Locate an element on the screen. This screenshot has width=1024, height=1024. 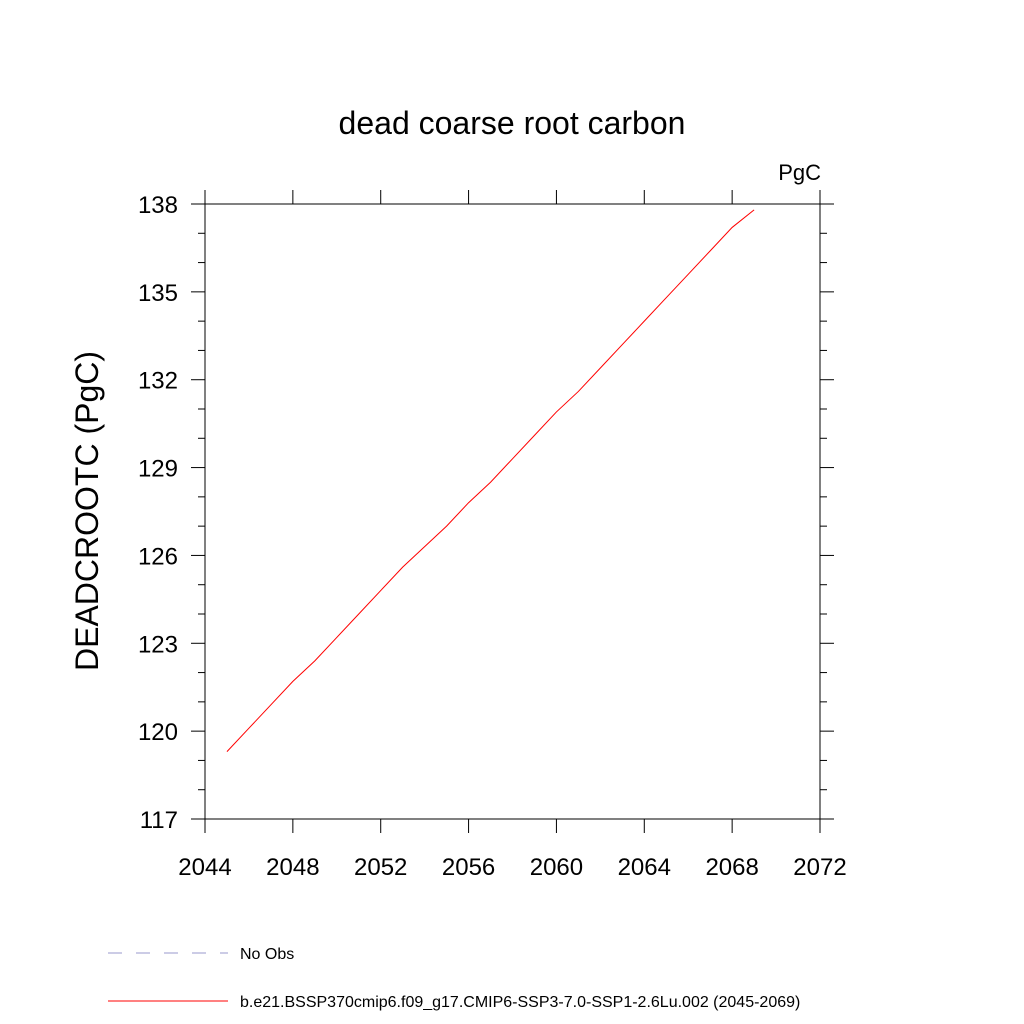
x-tick-label: 2044 is located at coordinates (204, 867).